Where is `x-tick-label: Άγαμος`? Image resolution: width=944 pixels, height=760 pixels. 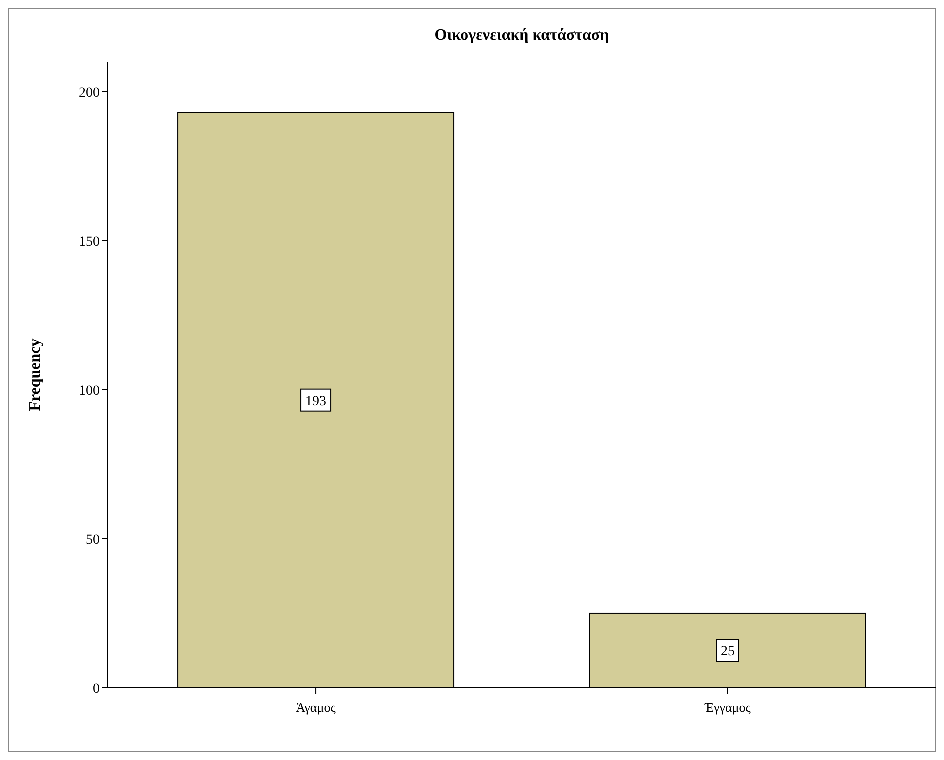 x-tick-label: Άγαμος is located at coordinates (316, 707).